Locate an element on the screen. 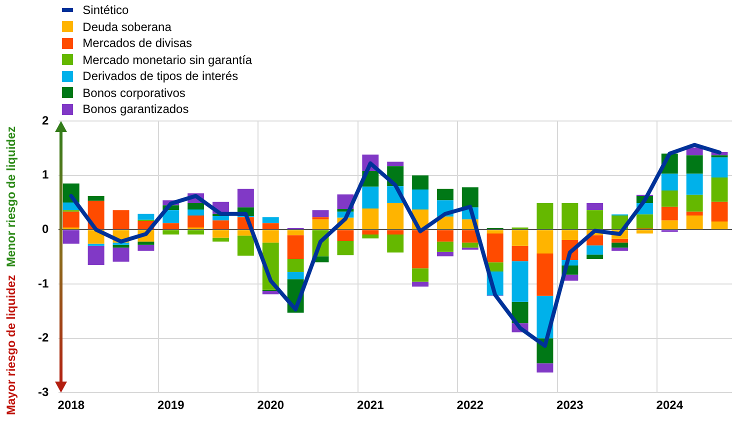  x-tick-label: 2024 is located at coordinates (670, 405).